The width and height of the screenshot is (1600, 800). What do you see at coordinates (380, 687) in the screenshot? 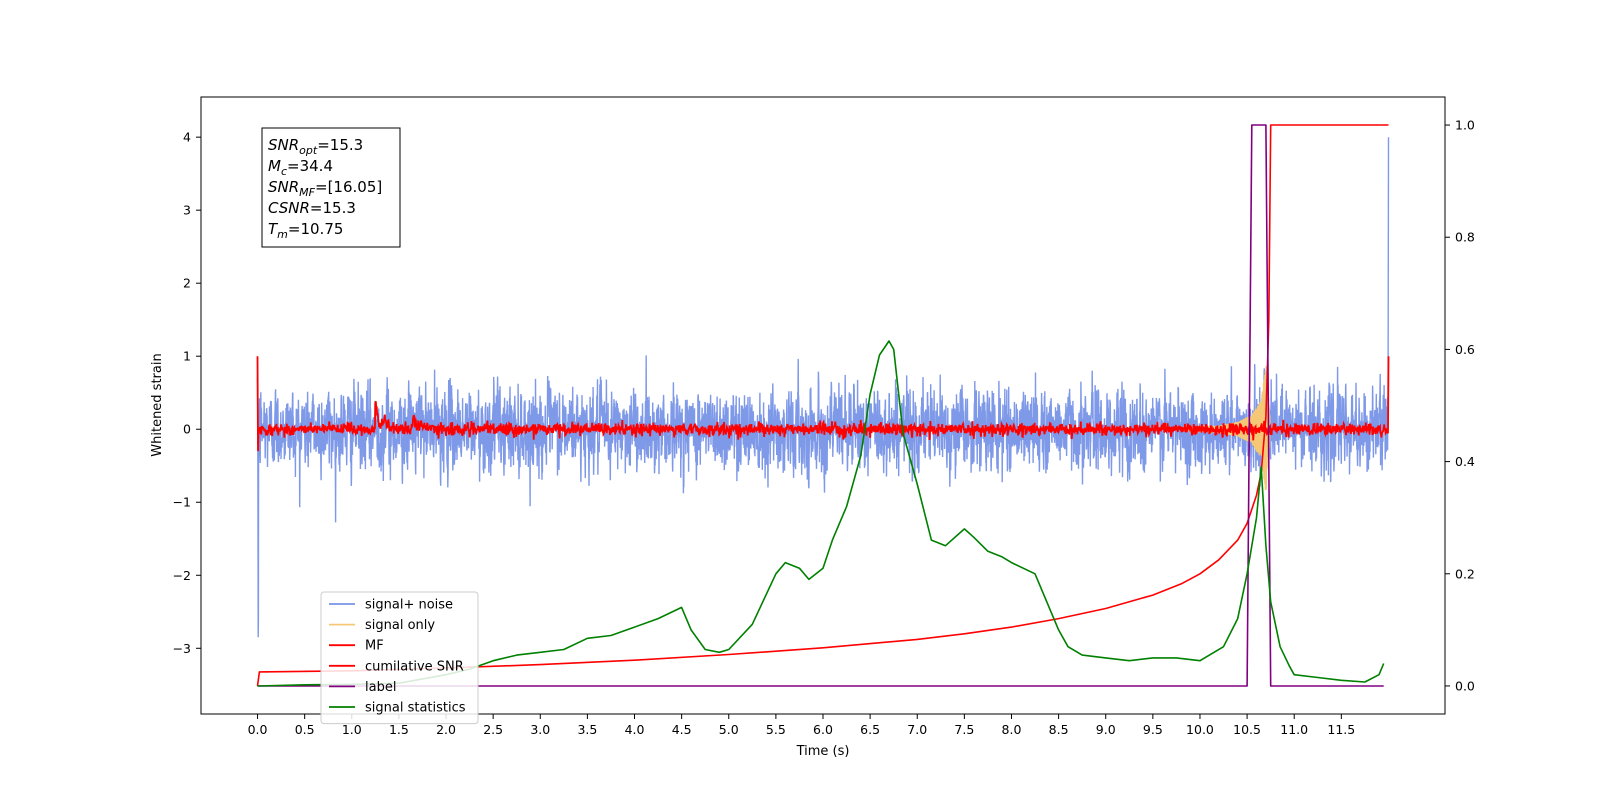
I see `legend-entry: label` at bounding box center [380, 687].